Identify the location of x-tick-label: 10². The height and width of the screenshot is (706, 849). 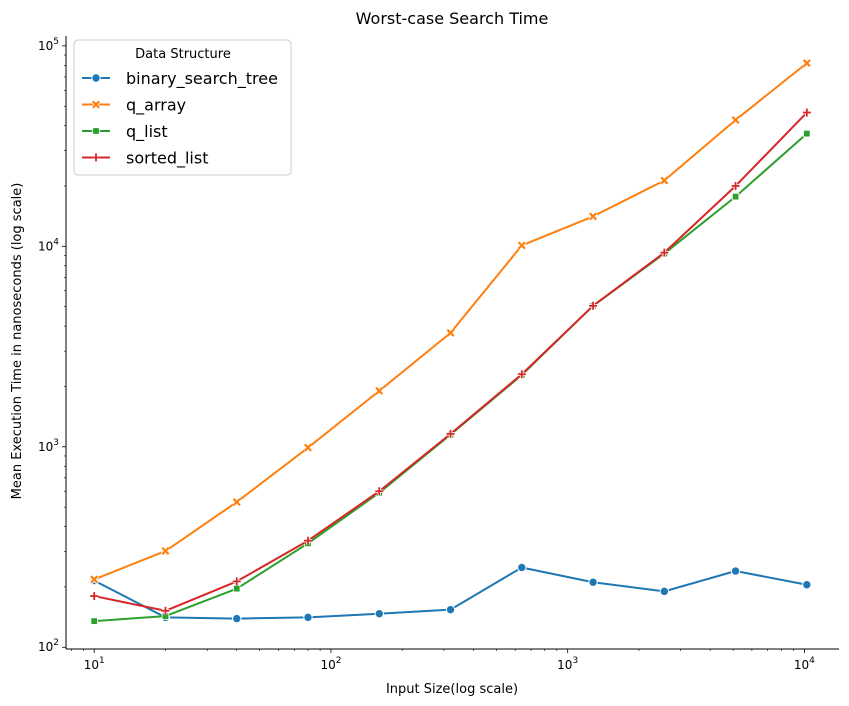
(330, 664).